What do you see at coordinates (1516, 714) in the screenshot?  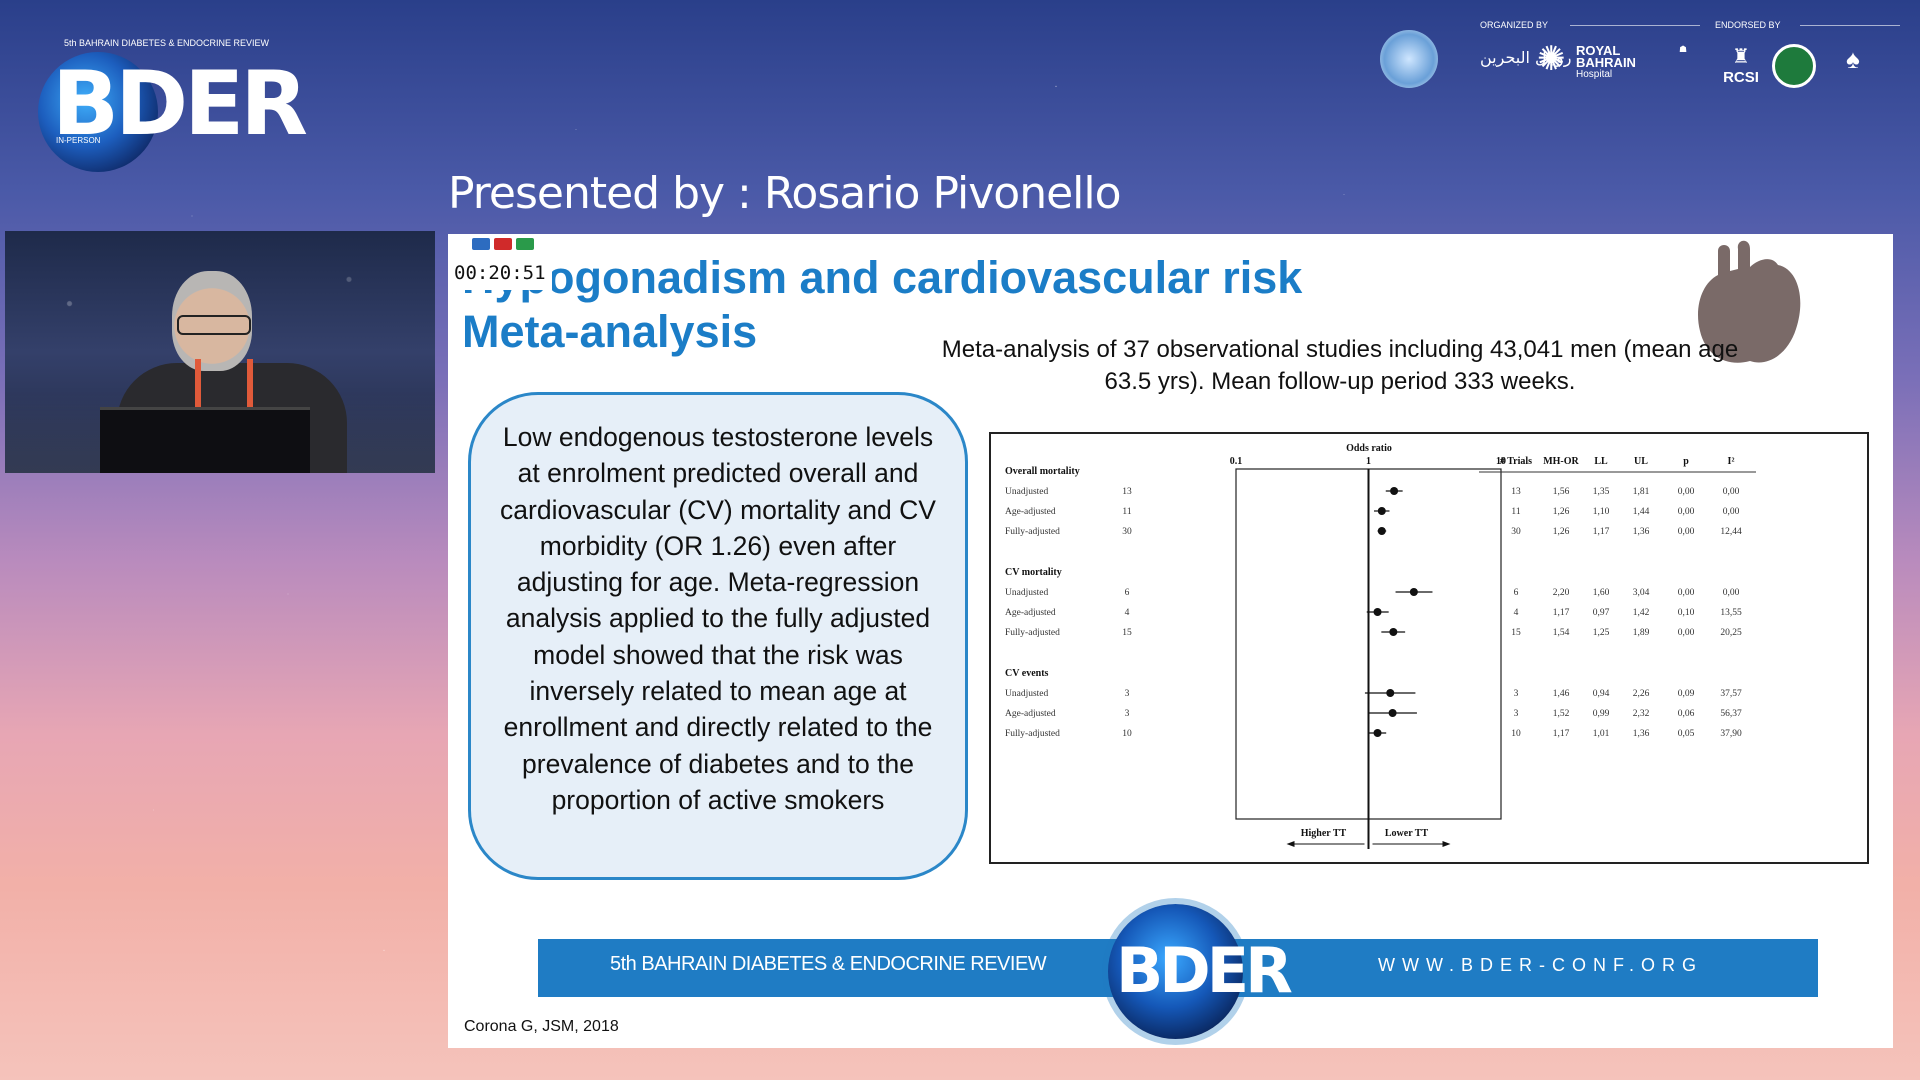 I see `table-cell: 3` at bounding box center [1516, 714].